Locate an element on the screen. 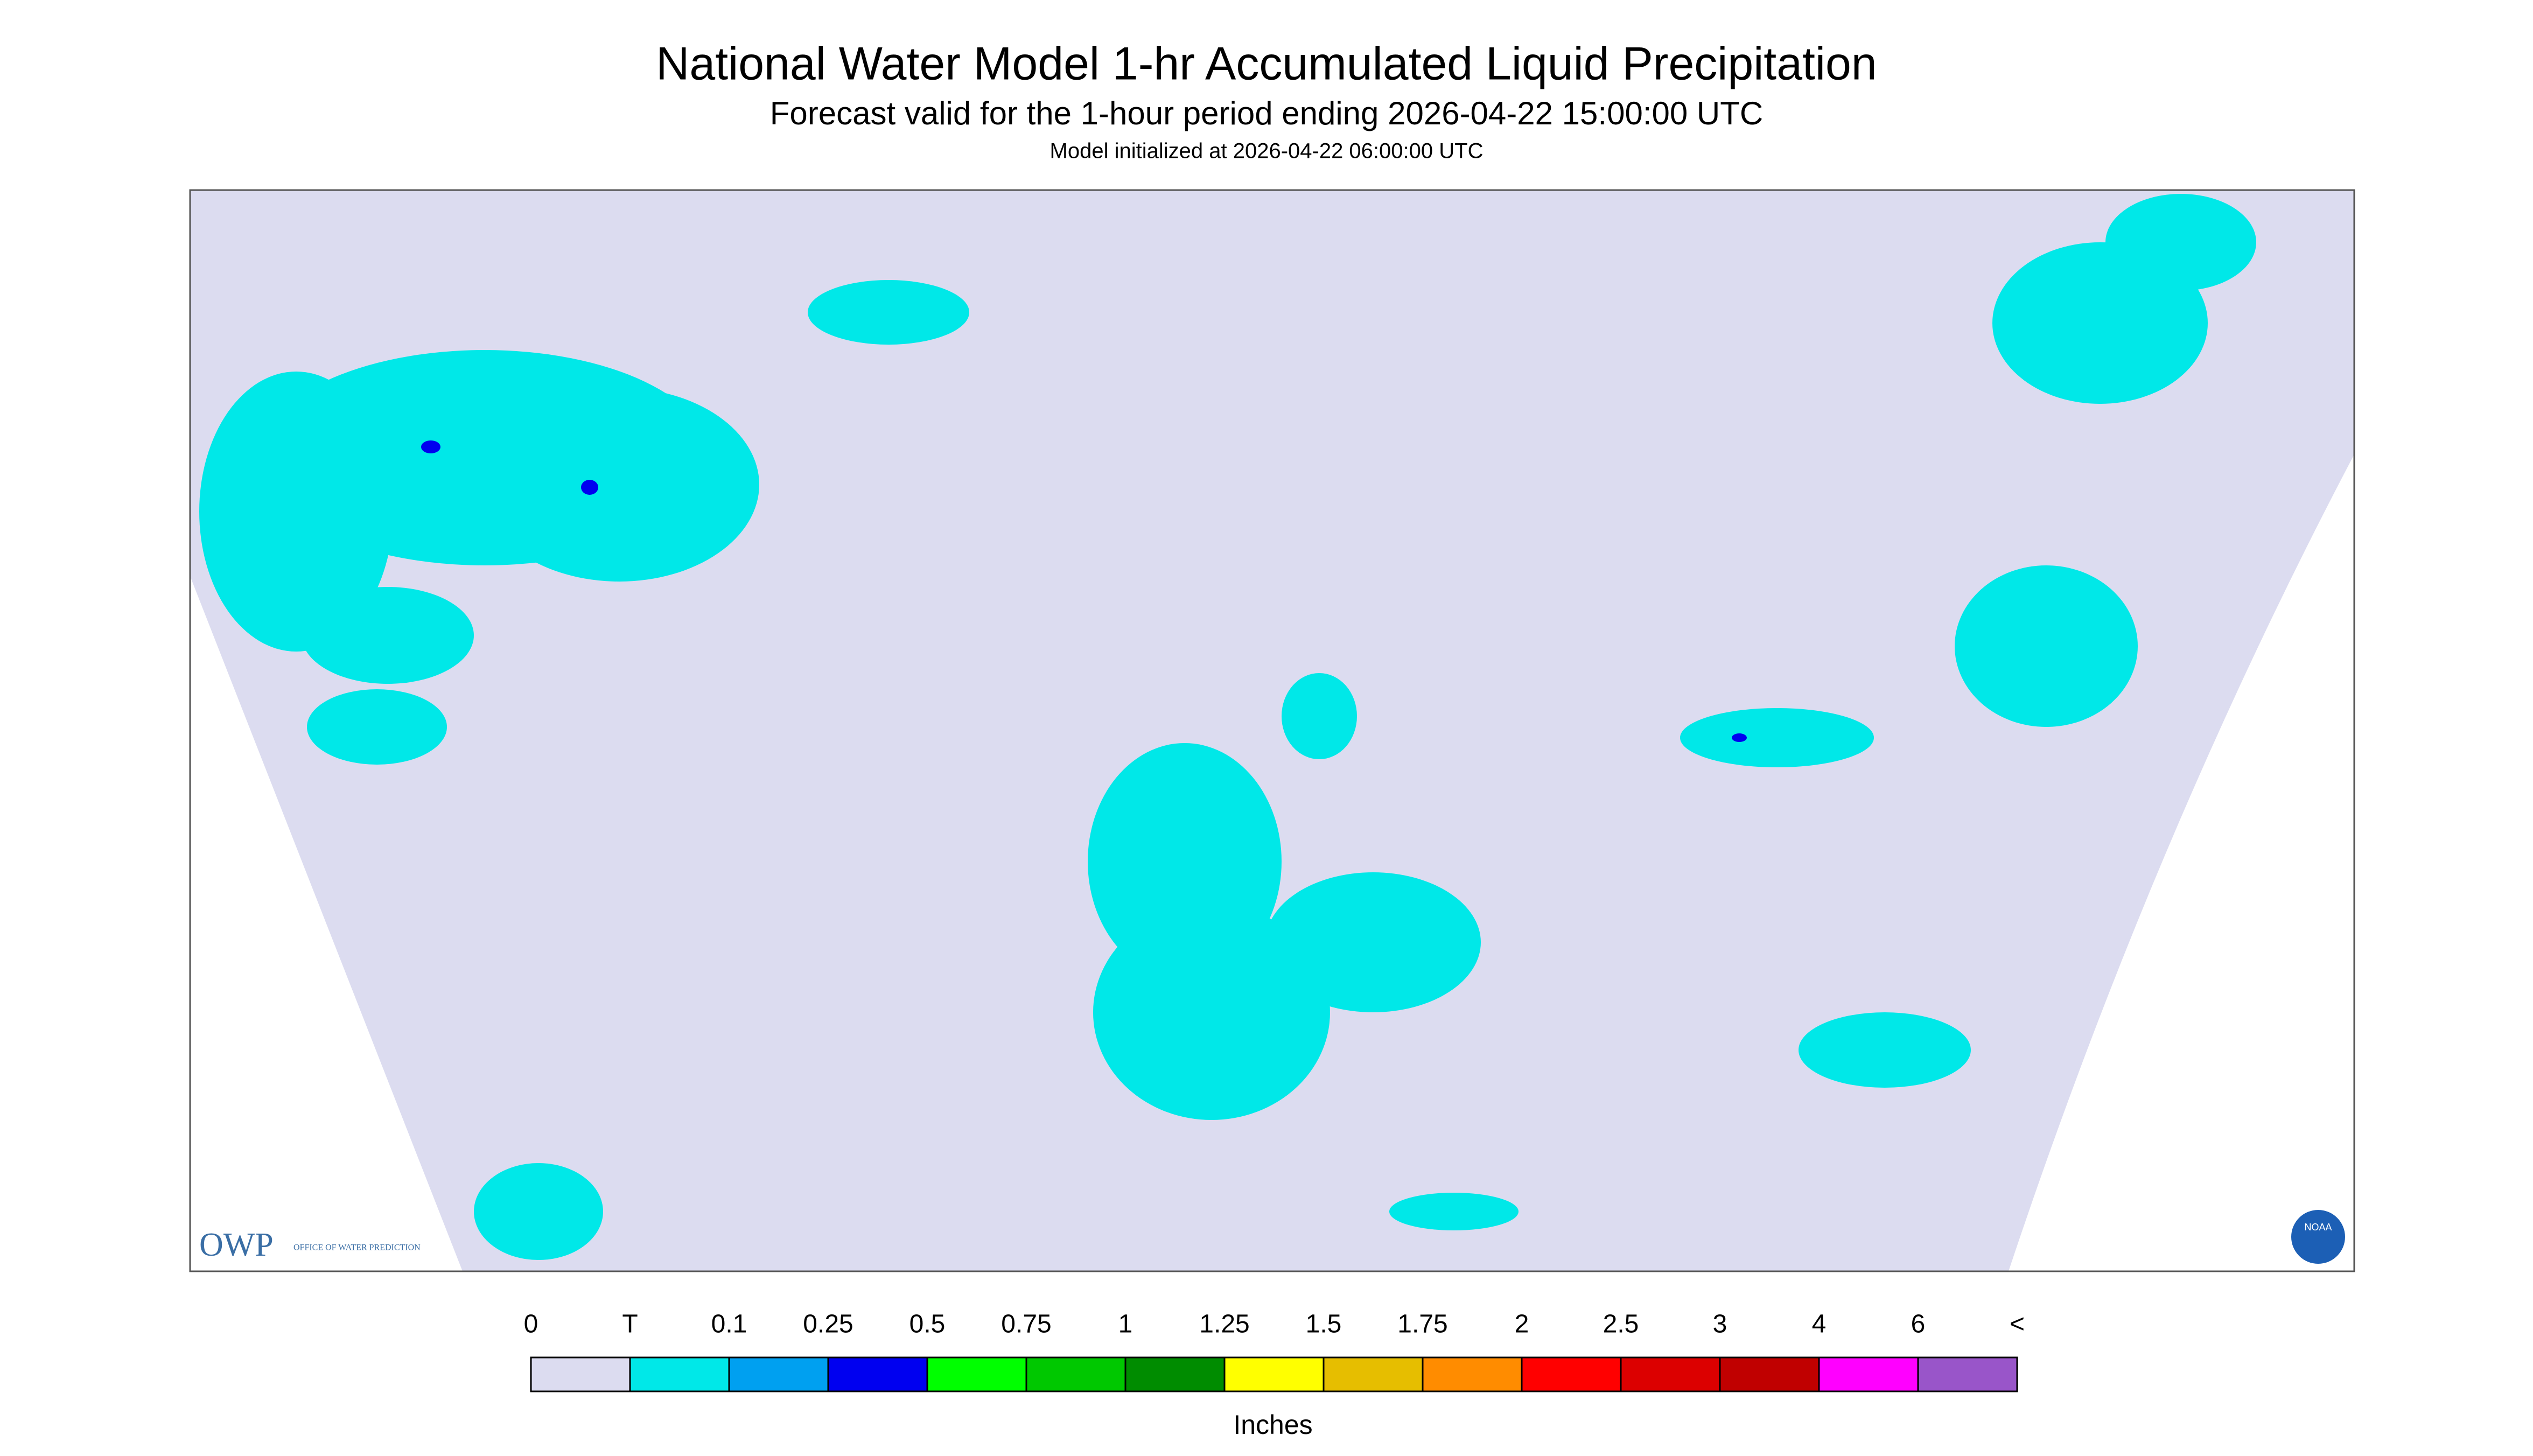  legend-label: 6 is located at coordinates (1918, 1324).